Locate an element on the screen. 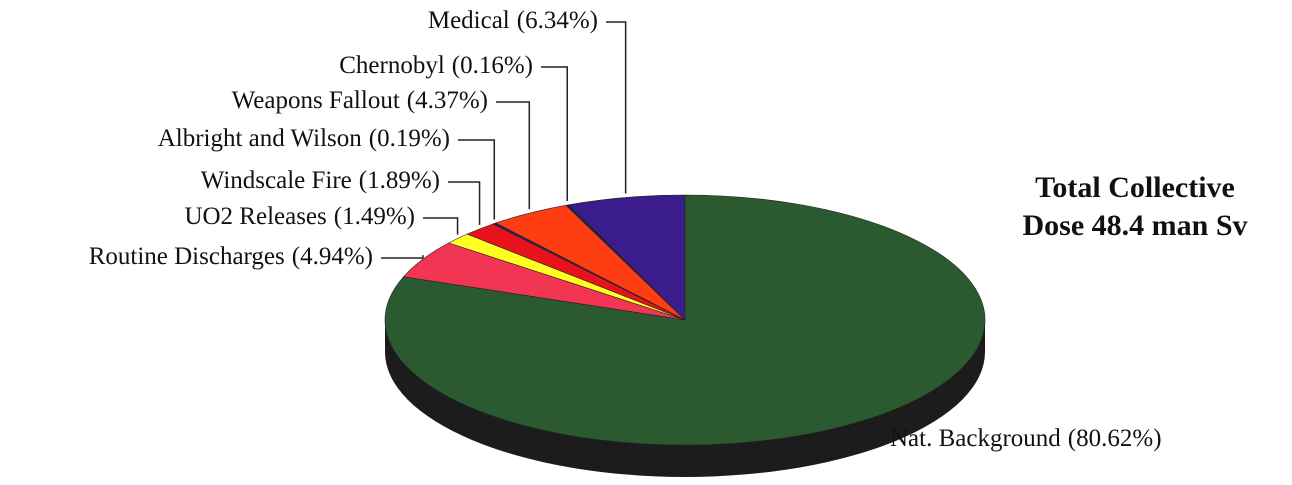  slice-name: Windscale Fire is located at coordinates (276, 180).